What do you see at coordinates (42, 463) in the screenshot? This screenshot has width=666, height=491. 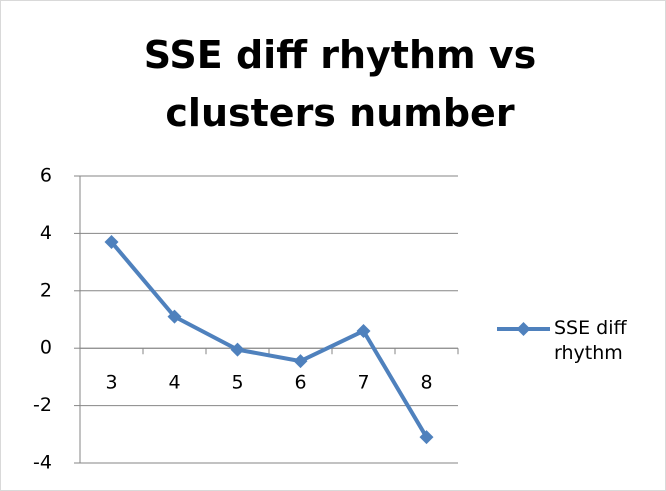 I see `y-tick-label: -4` at bounding box center [42, 463].